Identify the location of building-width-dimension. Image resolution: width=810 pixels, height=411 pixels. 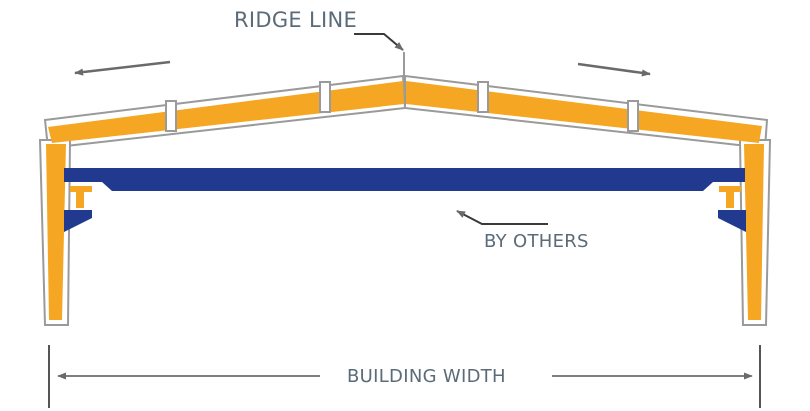
(404, 376).